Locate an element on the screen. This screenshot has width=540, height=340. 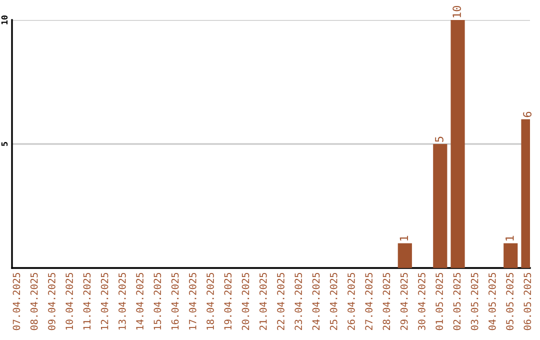
x-tick-label: 19.04.2025 is located at coordinates (228, 301).